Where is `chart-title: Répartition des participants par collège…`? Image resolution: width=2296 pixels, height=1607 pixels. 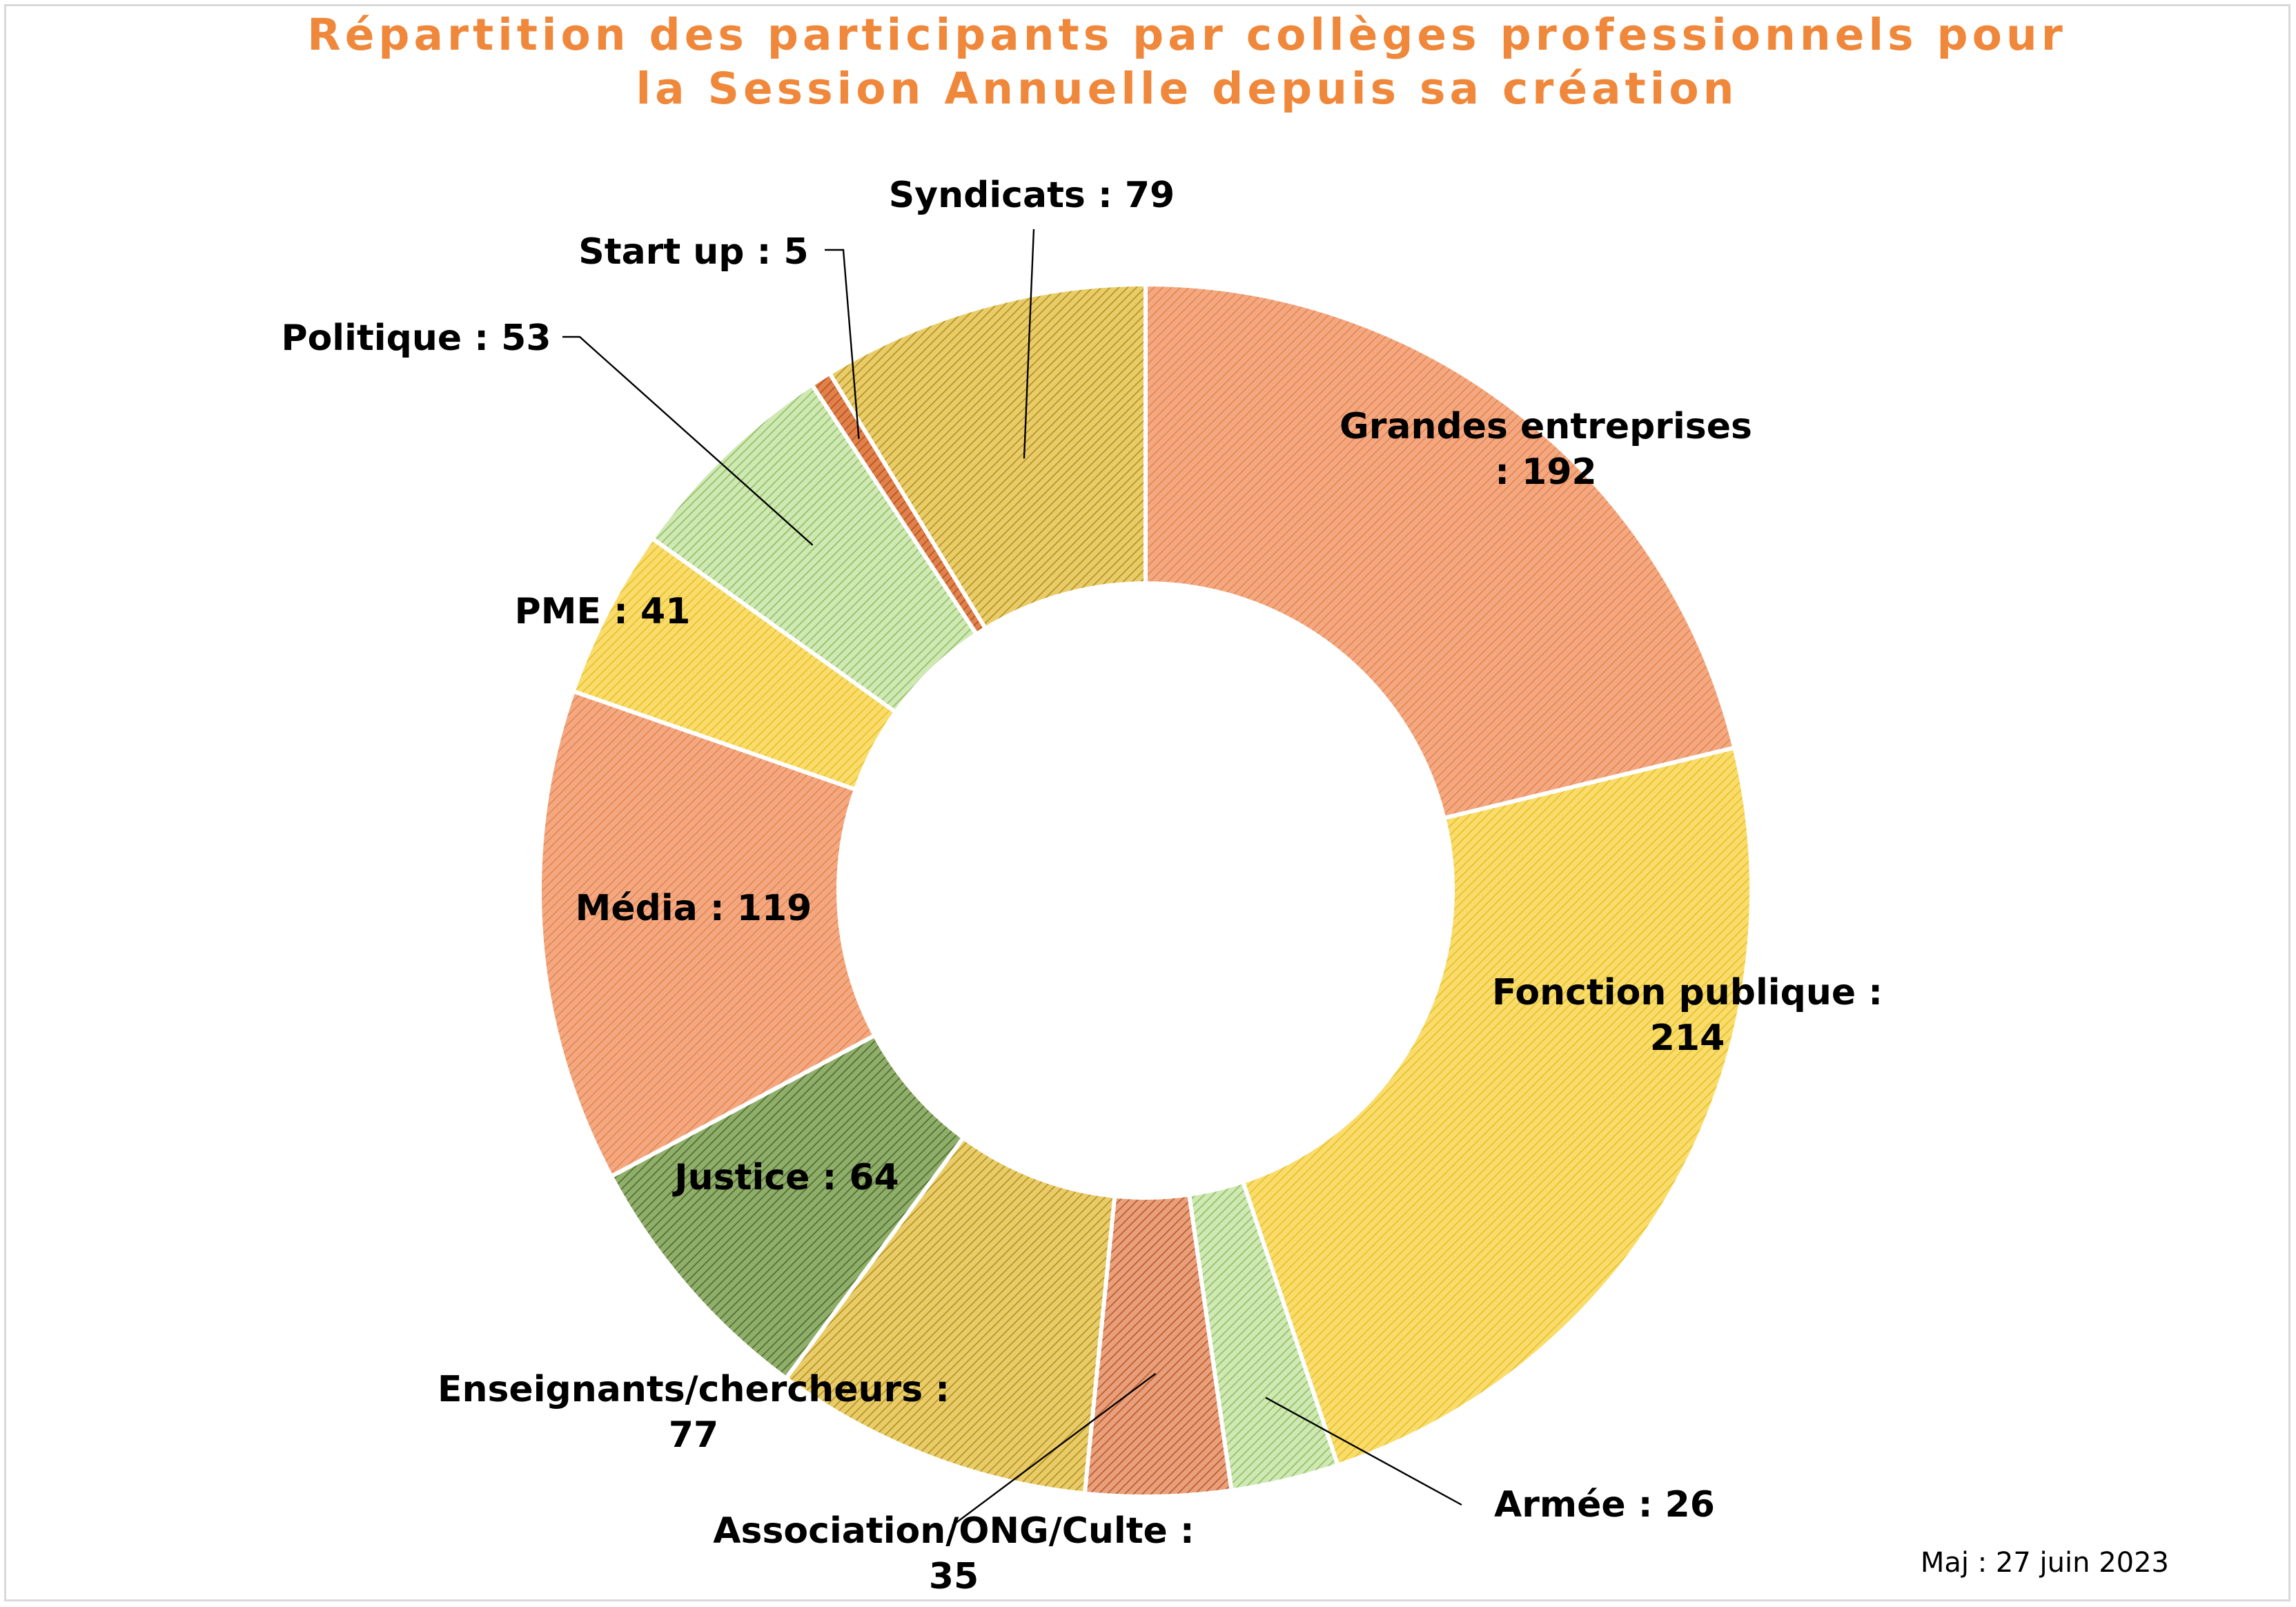 chart-title: Répartition des participants par collège… is located at coordinates (1187, 62).